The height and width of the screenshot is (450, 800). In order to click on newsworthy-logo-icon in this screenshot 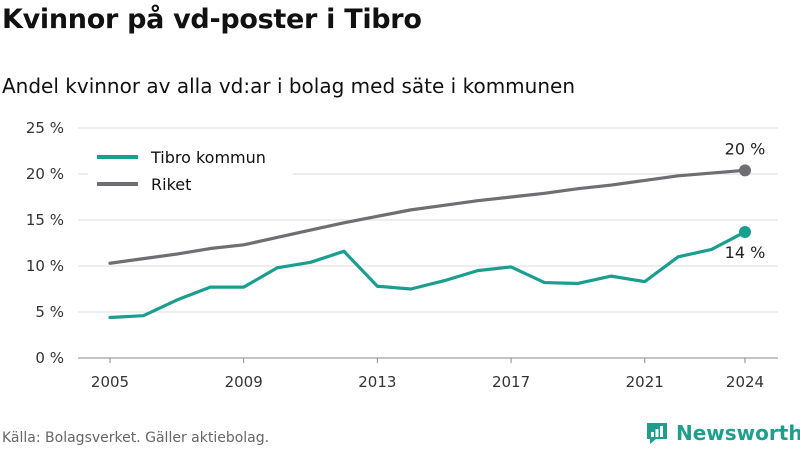, I will do `click(657, 433)`.